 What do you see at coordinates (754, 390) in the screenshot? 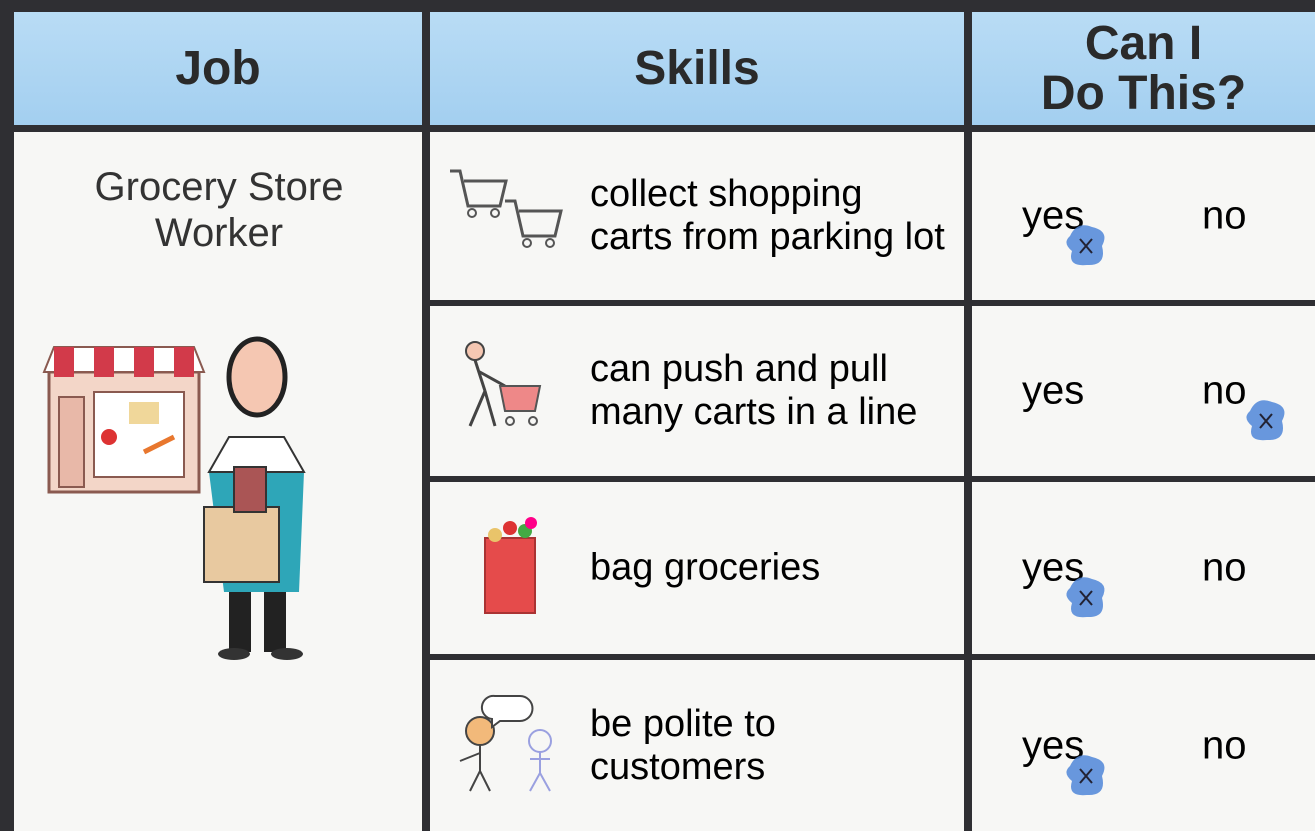
I see `skill-text: can push and pull many carts in a line` at bounding box center [754, 390].